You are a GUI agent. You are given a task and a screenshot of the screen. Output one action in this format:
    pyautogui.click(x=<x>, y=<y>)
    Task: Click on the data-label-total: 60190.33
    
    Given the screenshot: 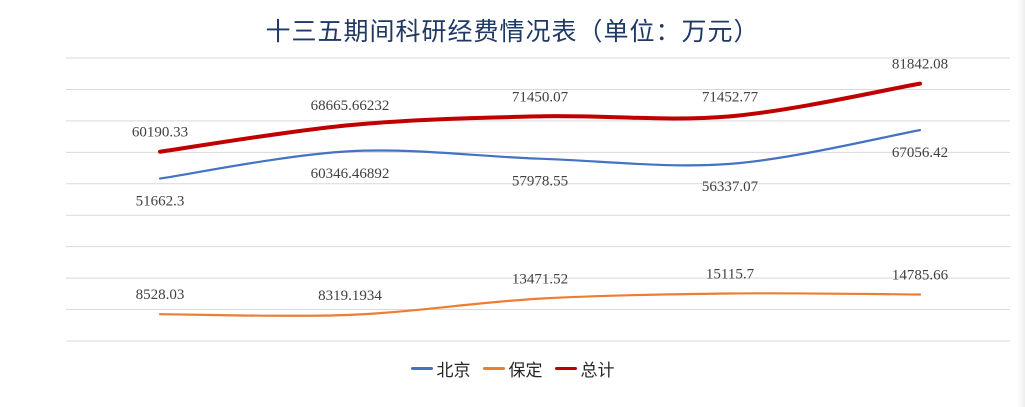 What is the action you would take?
    pyautogui.click(x=160, y=133)
    